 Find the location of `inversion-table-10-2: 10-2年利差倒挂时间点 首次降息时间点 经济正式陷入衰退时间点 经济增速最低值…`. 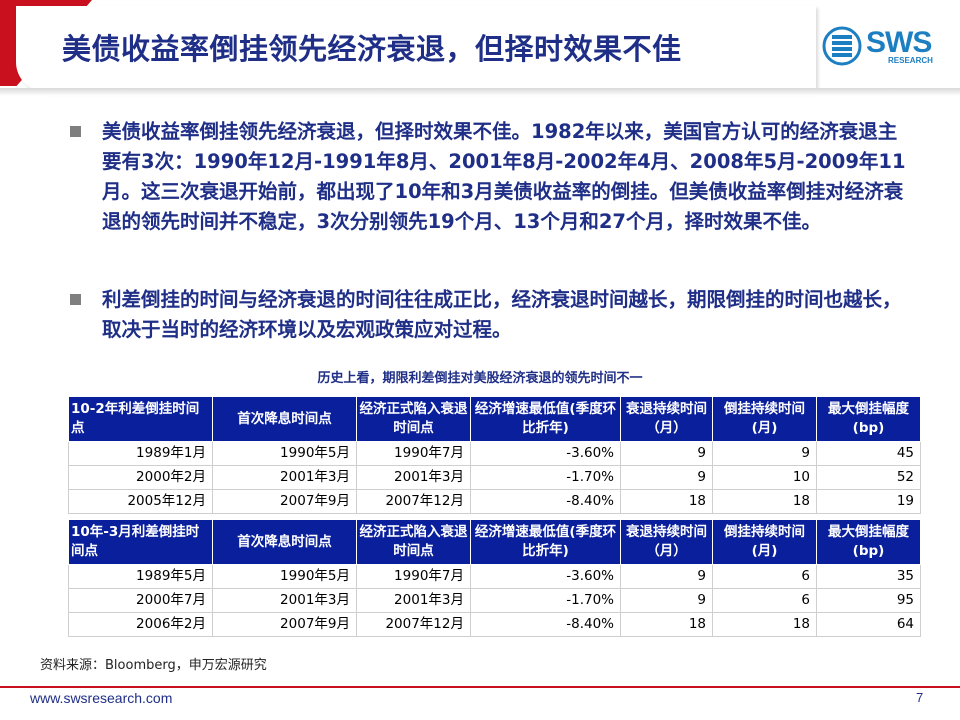

inversion-table-10-2: 10-2年利差倒挂时间点 首次降息时间点 经济正式陷入衰退时间点 经济增速最低值… is located at coordinates (494, 455).